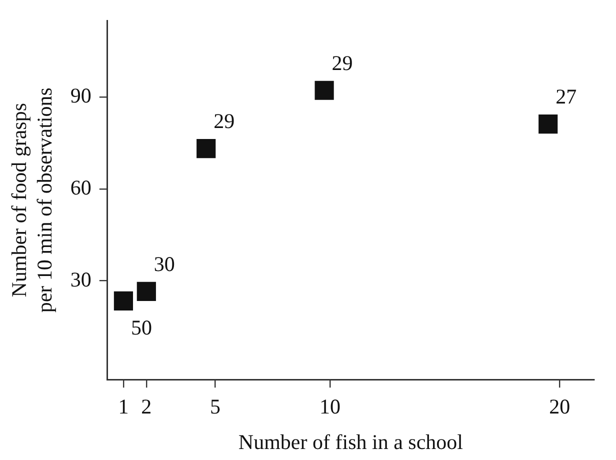  I want to click on annotation: 50, so click(141, 327).